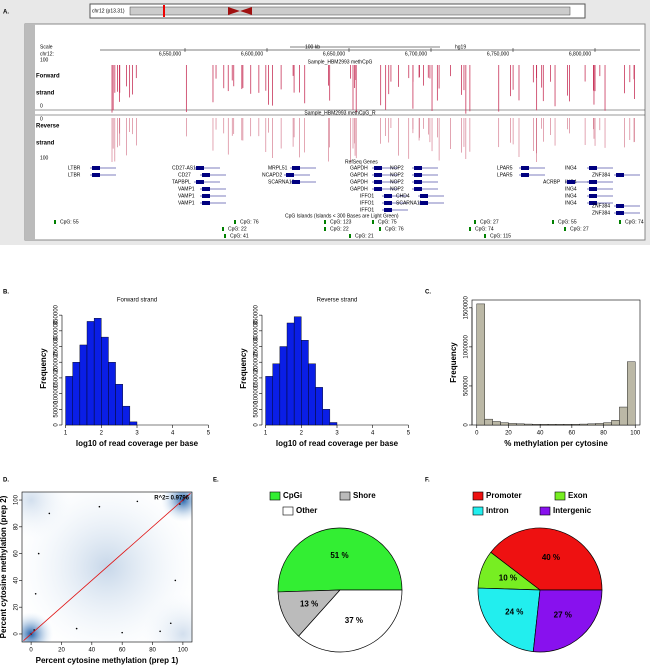 The width and height of the screenshot is (650, 665). Describe the element at coordinates (505, 168) in the screenshot. I see `gene-label: LPAR5` at that location.